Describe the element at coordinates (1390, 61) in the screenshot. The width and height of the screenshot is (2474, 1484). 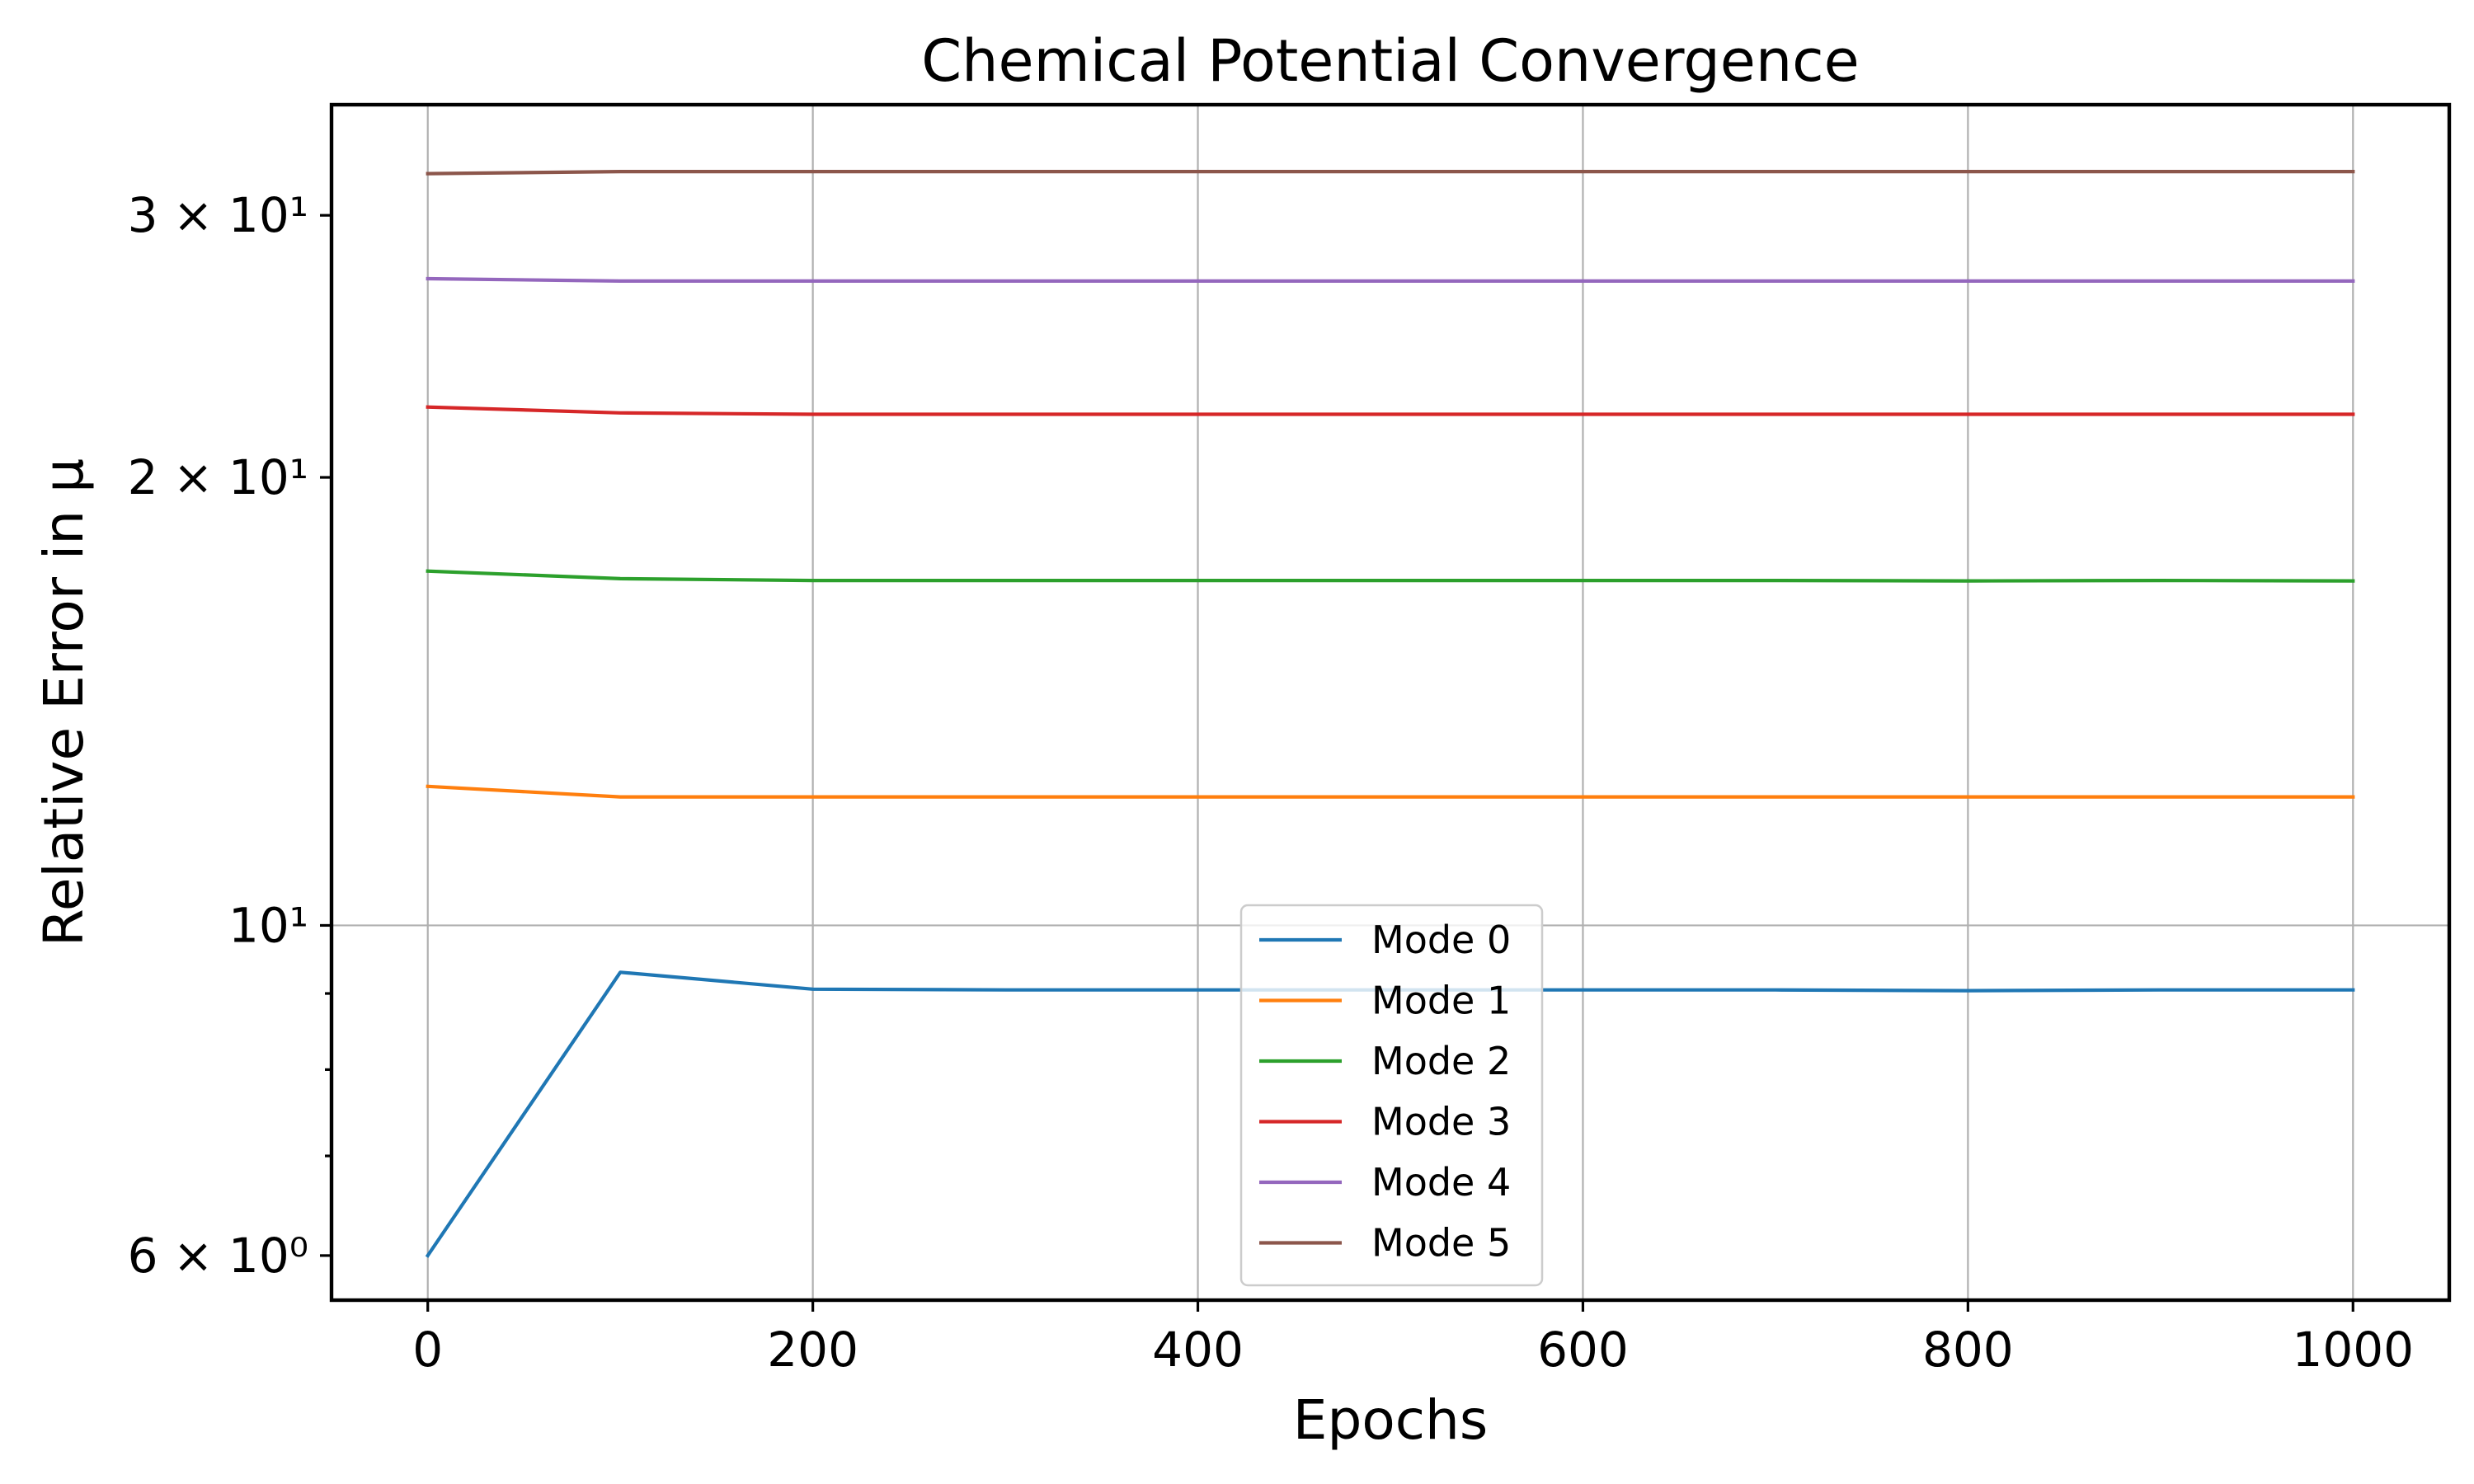
I see `chart-title: Chemical Potential Convergence` at that location.